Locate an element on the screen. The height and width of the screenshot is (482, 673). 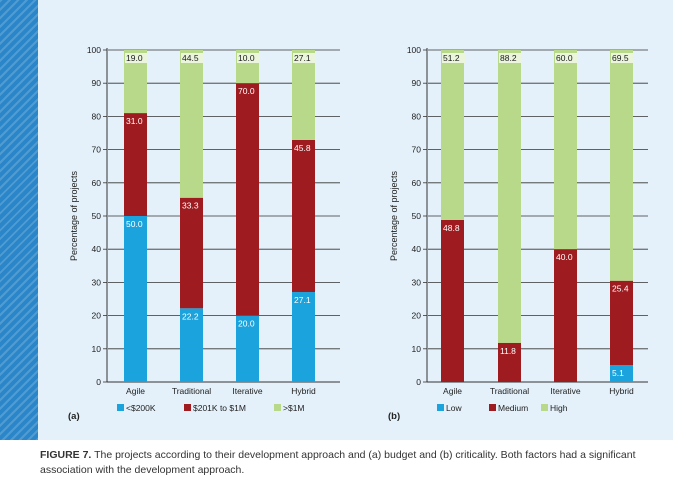
data-label: 51.2 is located at coordinates (451, 58).